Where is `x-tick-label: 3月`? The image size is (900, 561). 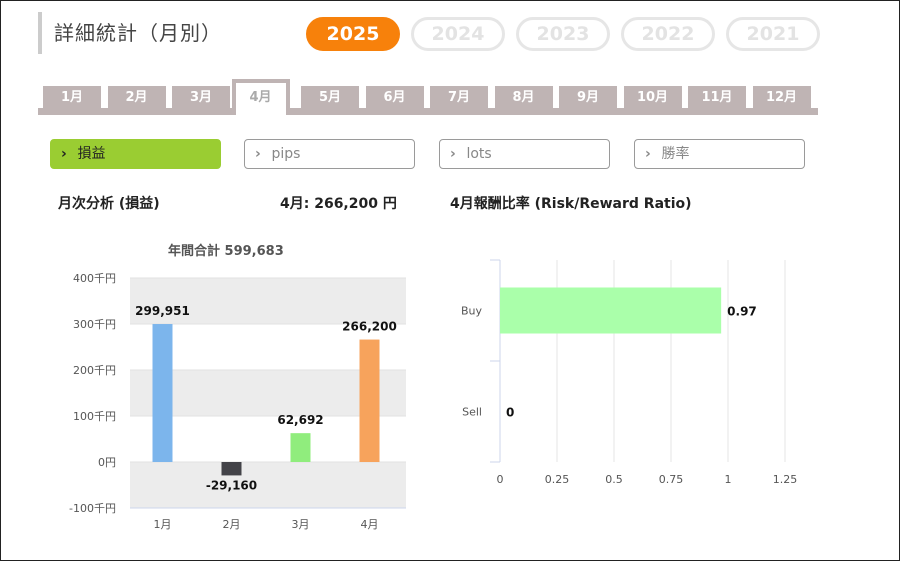 x-tick-label: 3月 is located at coordinates (301, 524).